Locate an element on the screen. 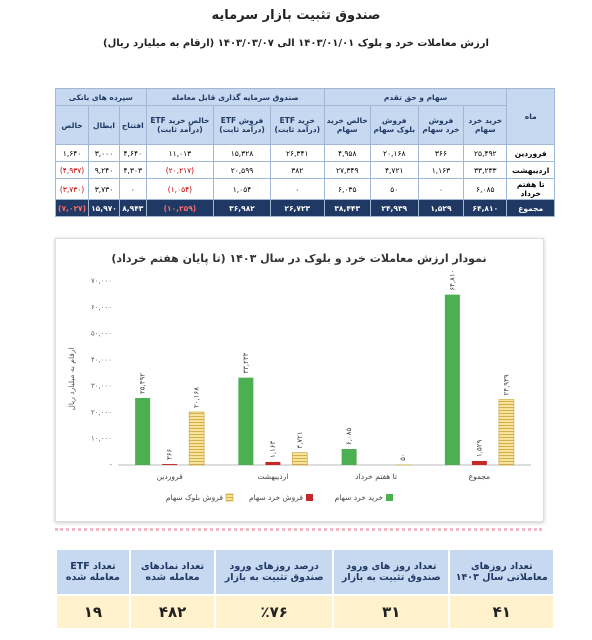  table-cell: ۱۱,۰۱۳ is located at coordinates (180, 153).